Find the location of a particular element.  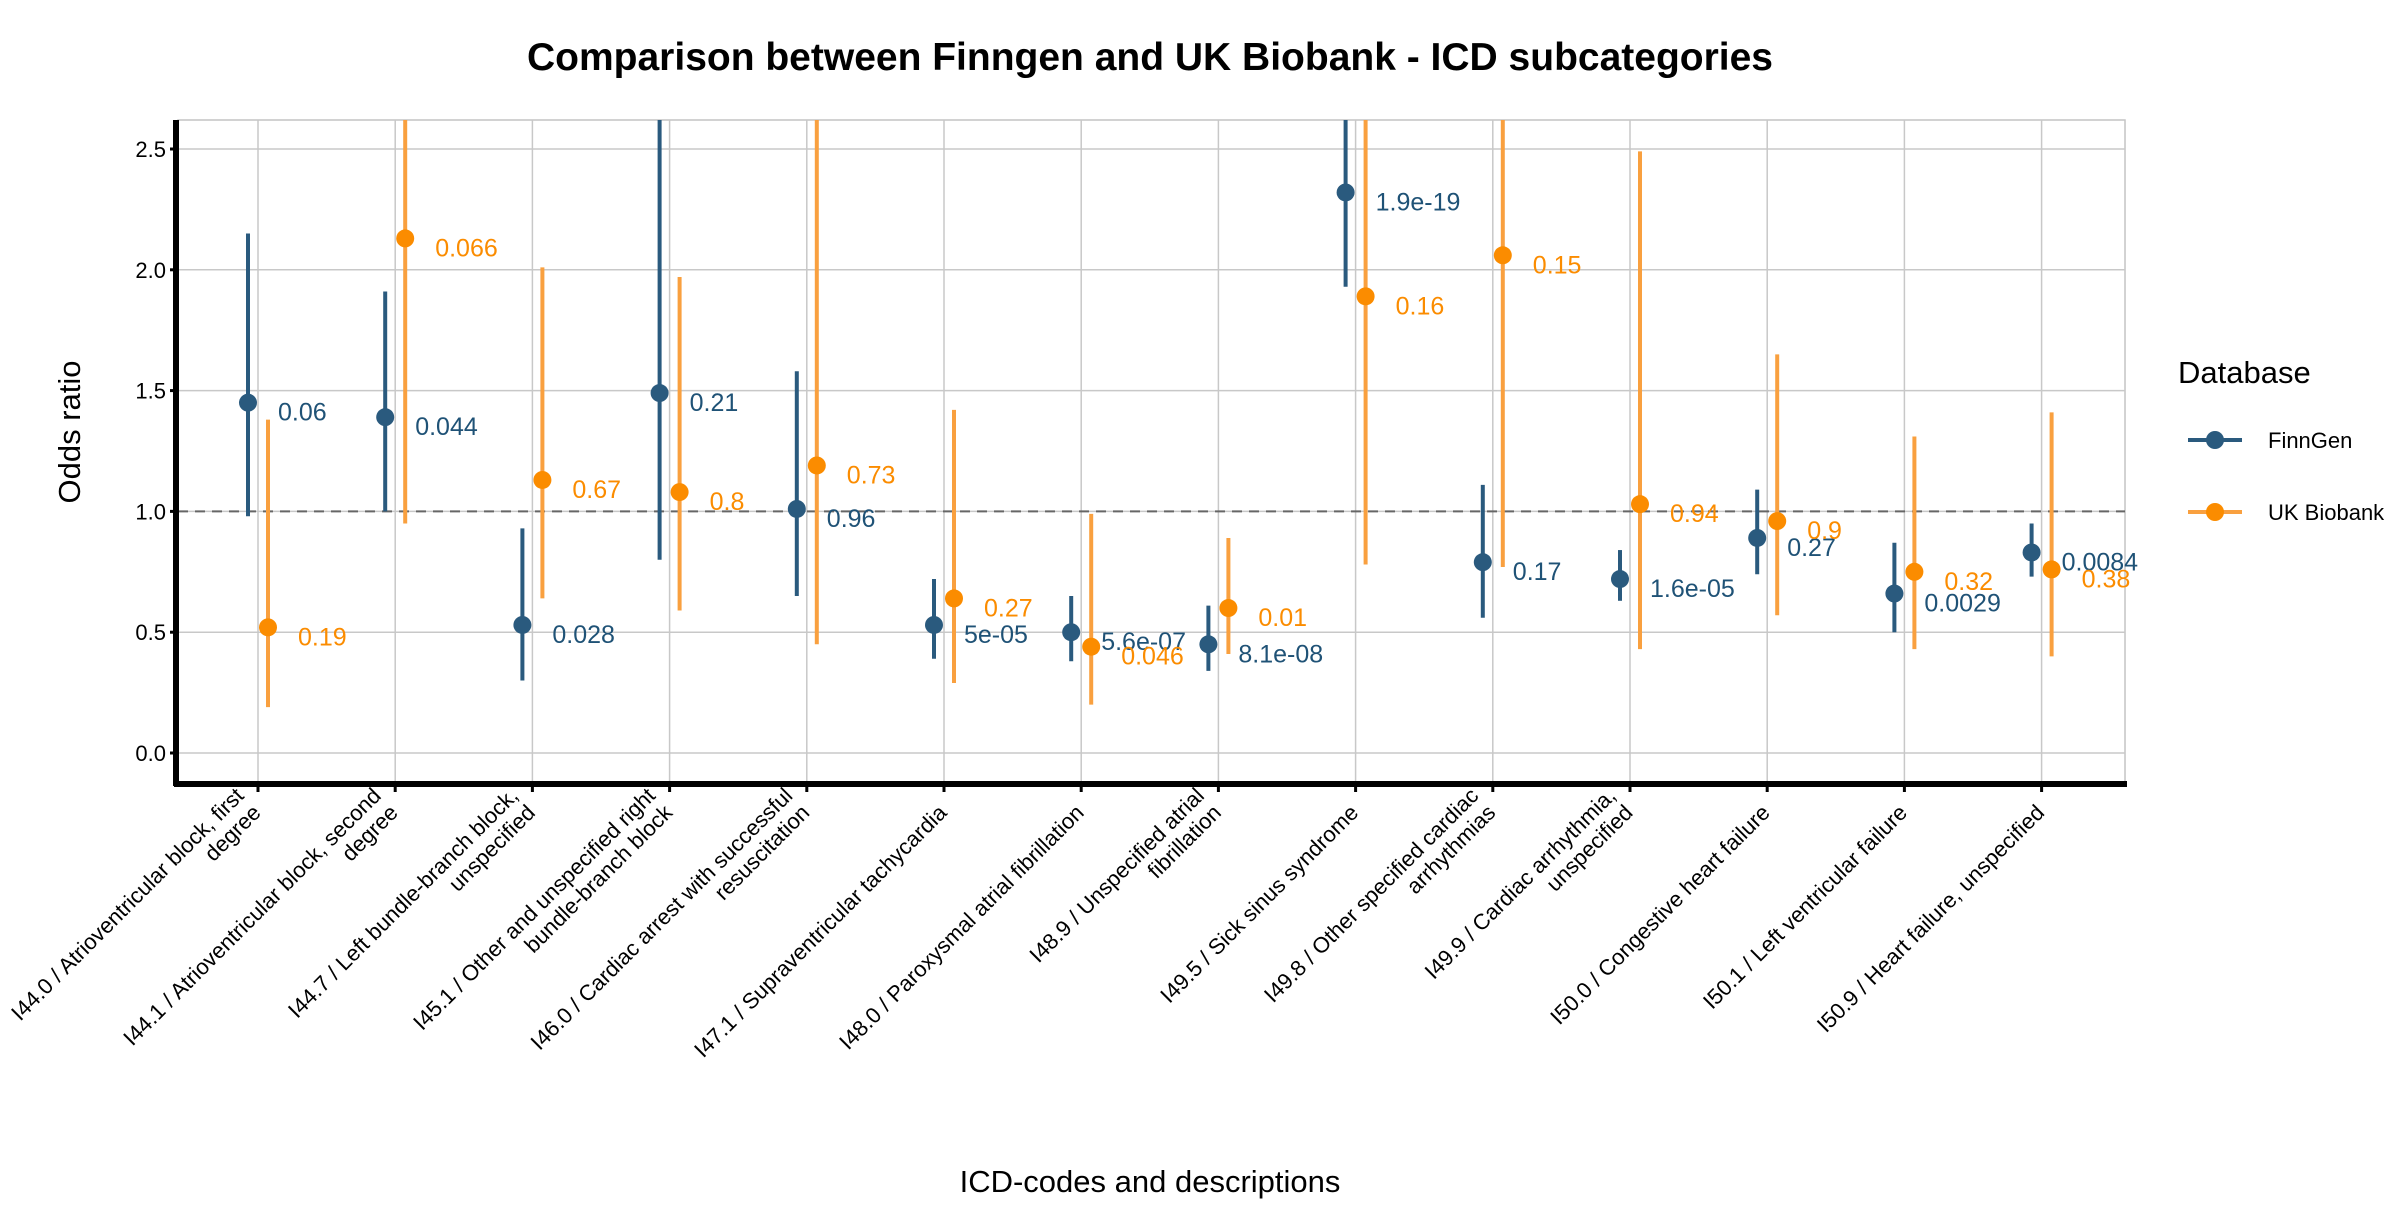

pvalue-label: 1.6e-05 is located at coordinates (1692, 589).